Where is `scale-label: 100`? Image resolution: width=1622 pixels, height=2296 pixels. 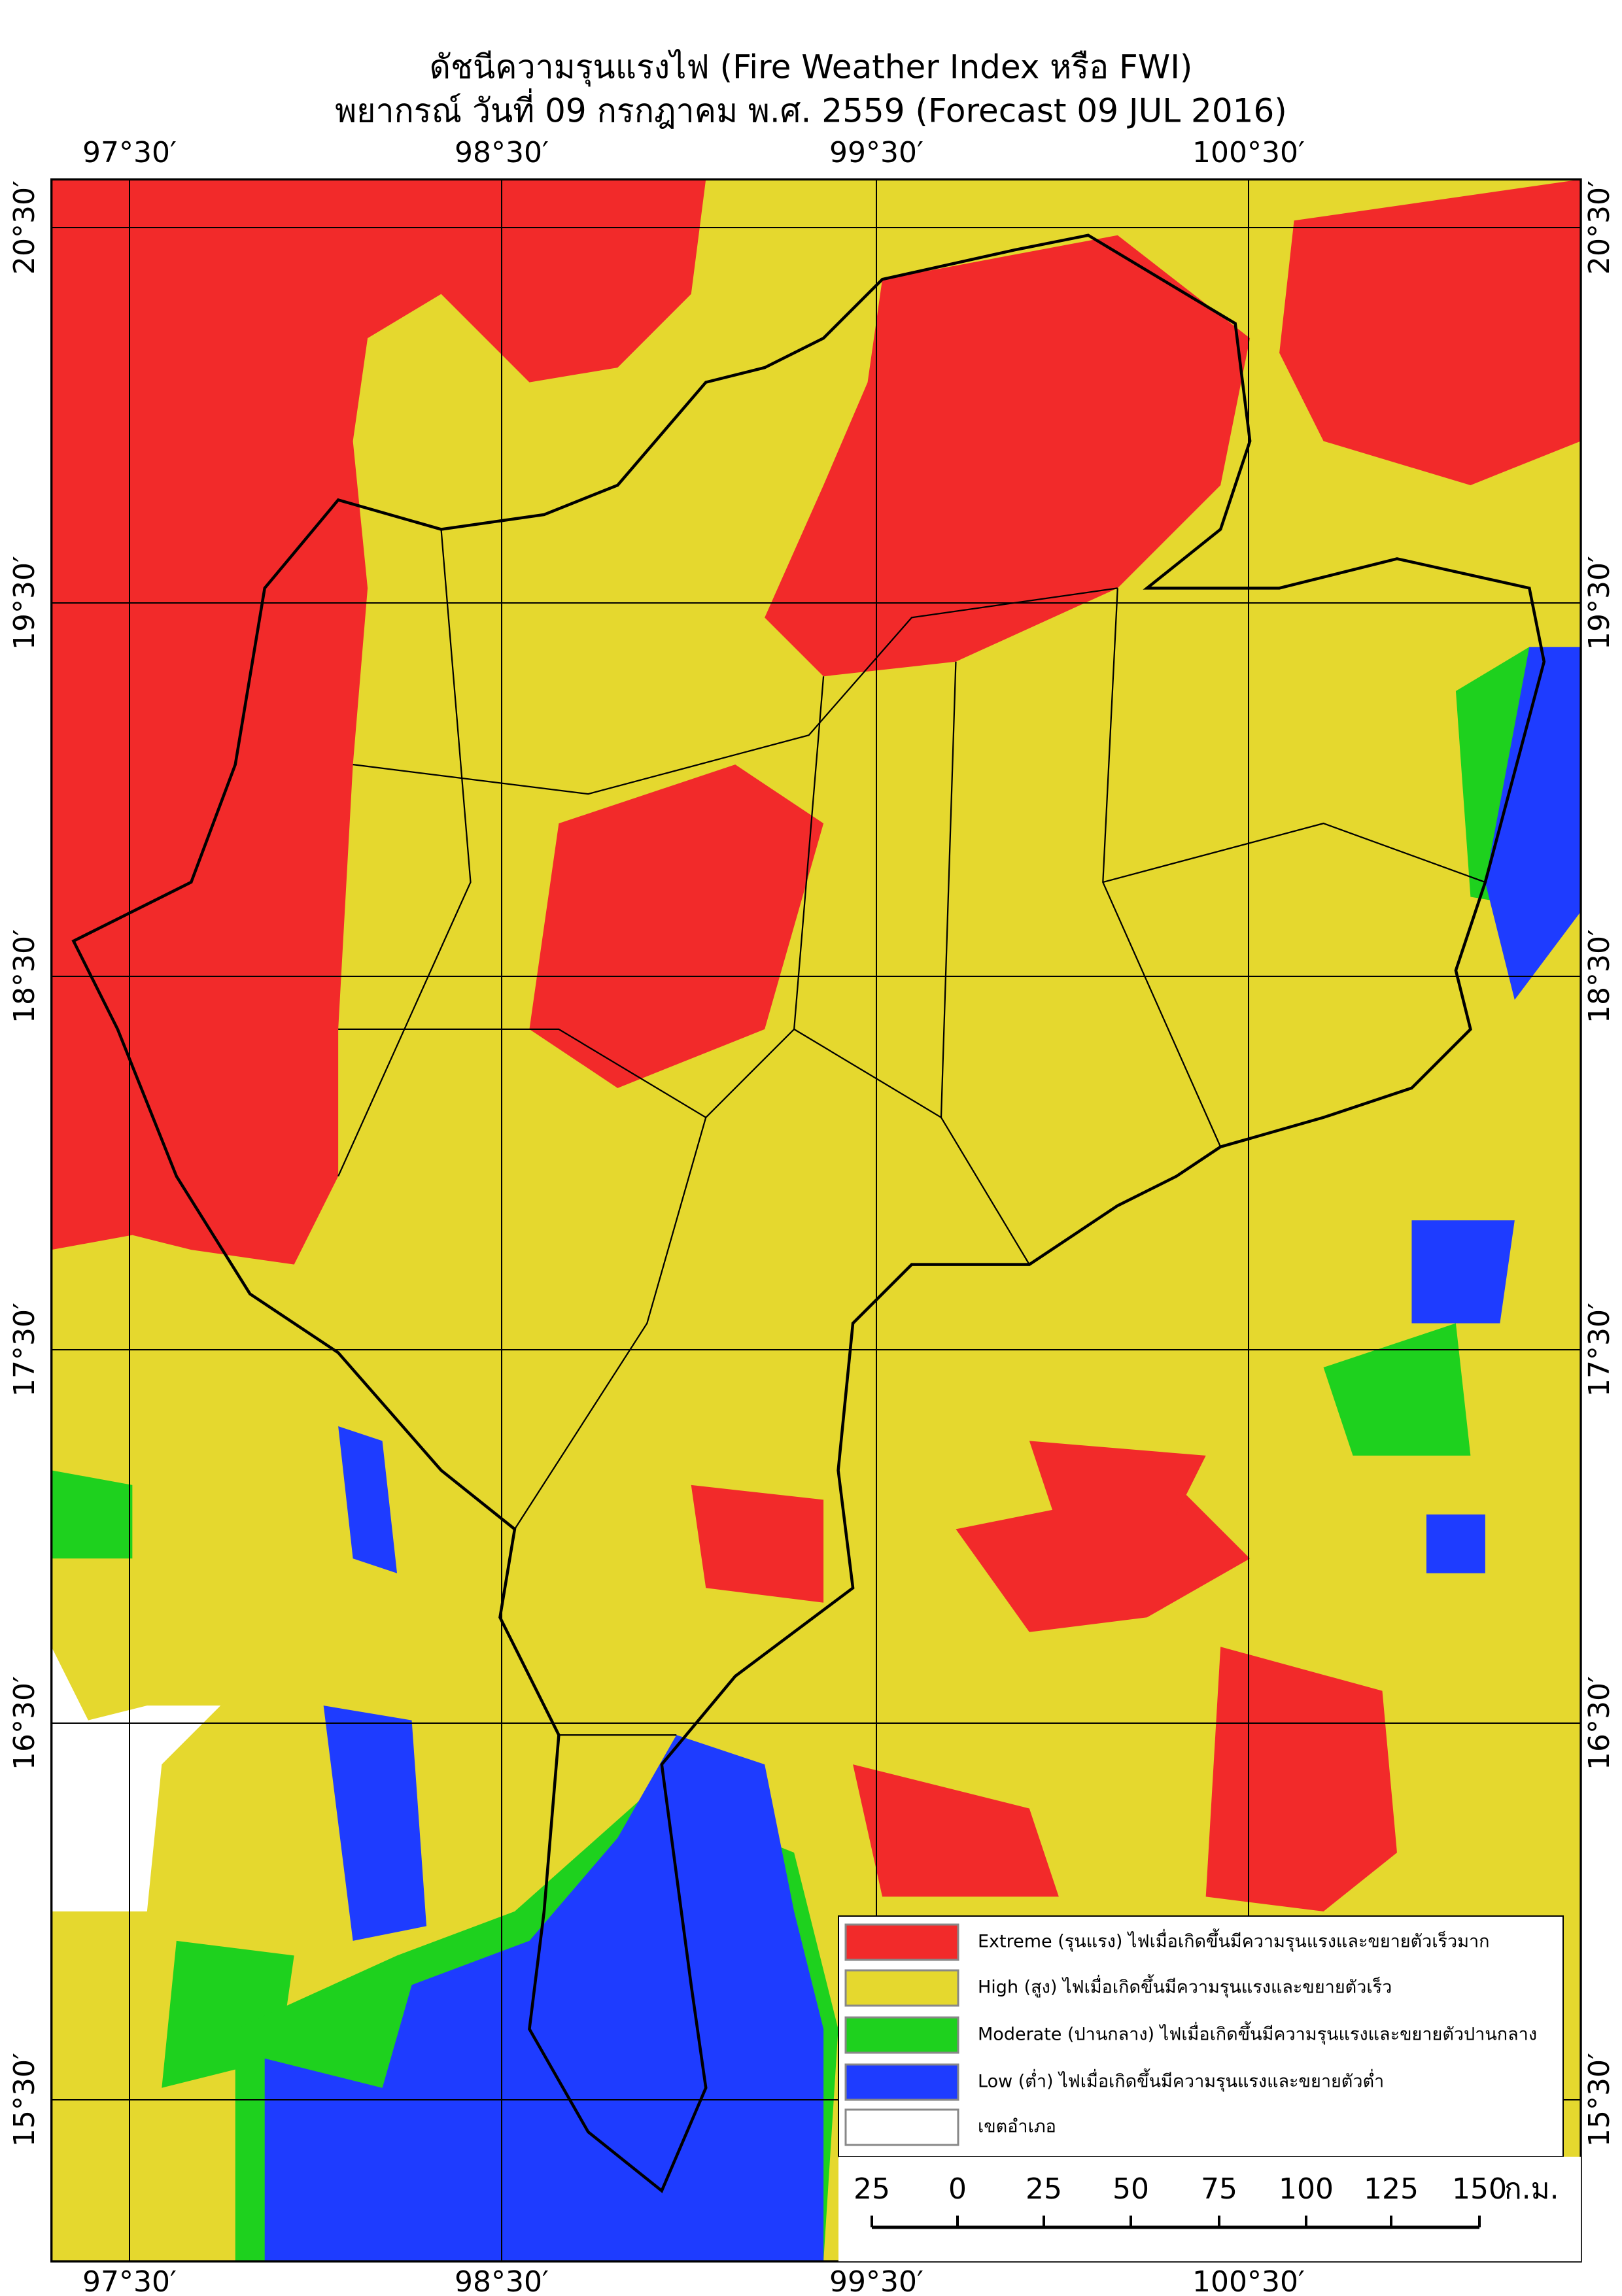
scale-label: 100 is located at coordinates (1306, 2189).